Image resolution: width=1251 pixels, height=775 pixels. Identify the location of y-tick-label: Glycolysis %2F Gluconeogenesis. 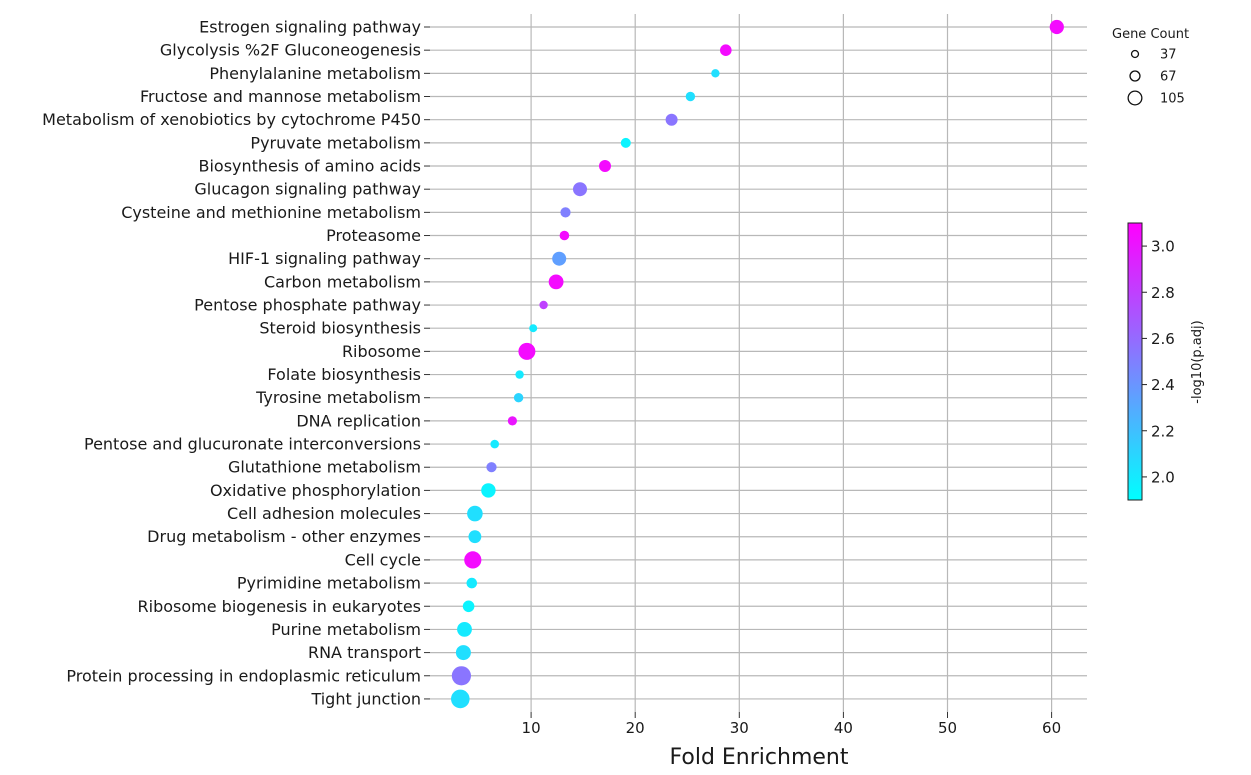
(290, 50).